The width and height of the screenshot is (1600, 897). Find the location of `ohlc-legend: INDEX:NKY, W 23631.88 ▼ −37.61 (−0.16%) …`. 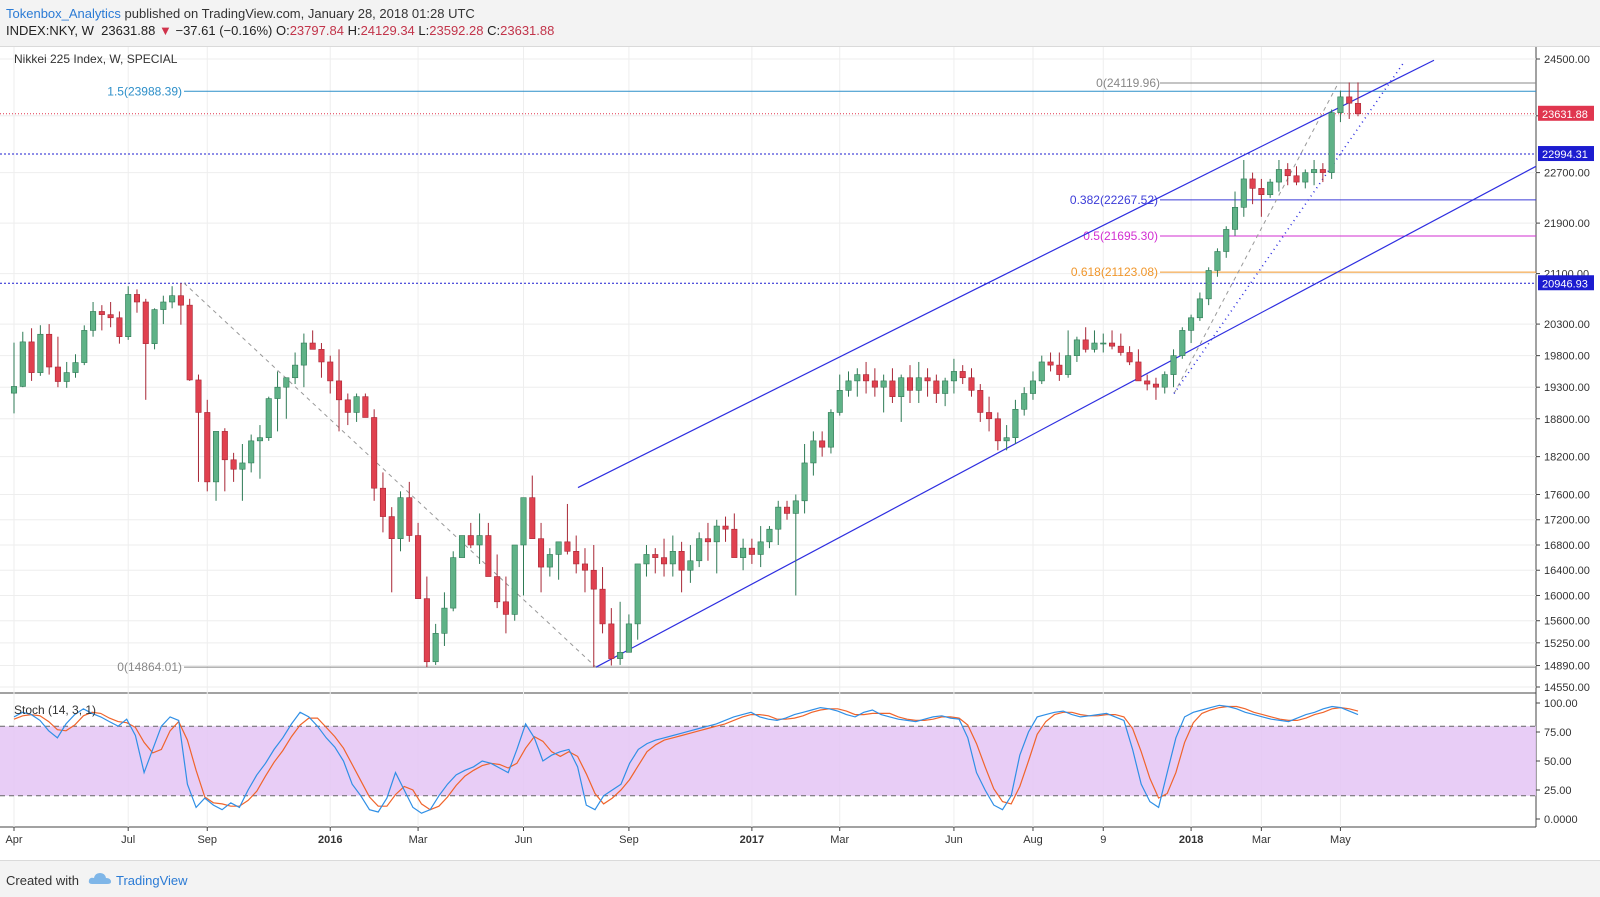

ohlc-legend: INDEX:NKY, W 23631.88 ▼ −37.61 (−0.16%) … is located at coordinates (280, 30).